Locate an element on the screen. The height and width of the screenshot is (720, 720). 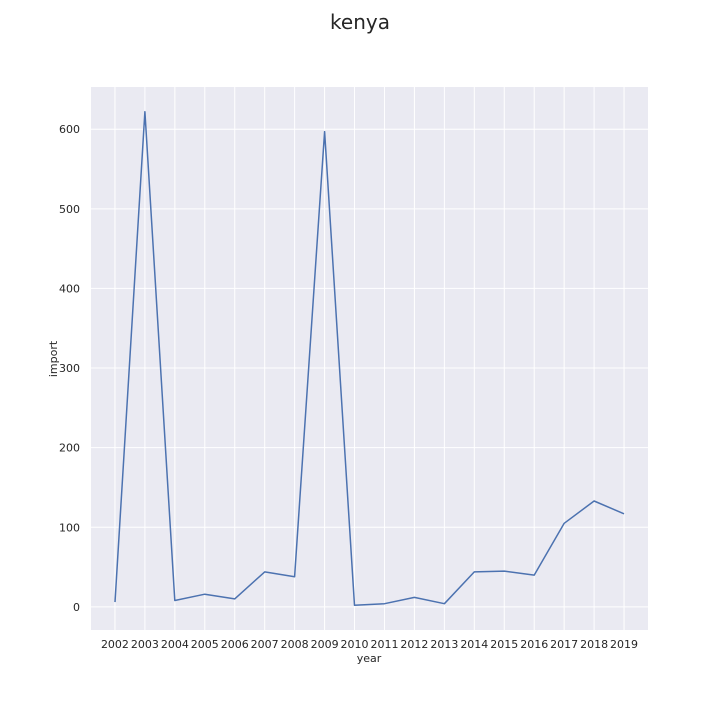
y-tick-label: 300 is located at coordinates (69, 368).